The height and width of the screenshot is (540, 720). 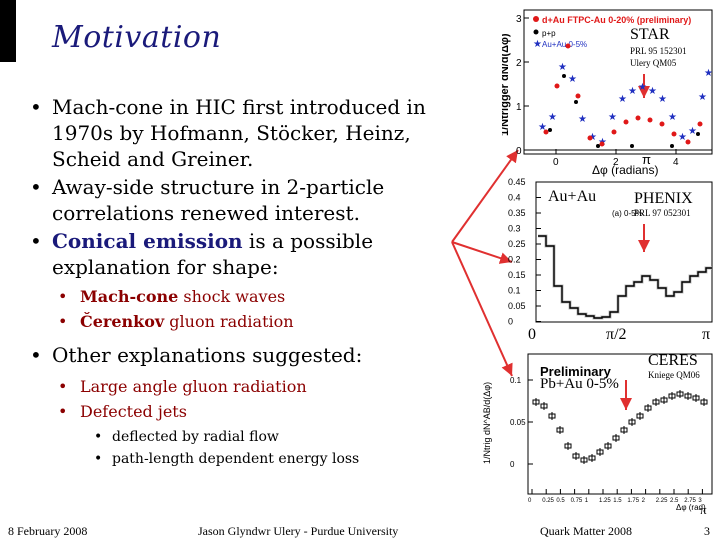 What do you see at coordinates (517, 244) in the screenshot?
I see `phenix-ytick-label: 0.25` at bounding box center [517, 244].